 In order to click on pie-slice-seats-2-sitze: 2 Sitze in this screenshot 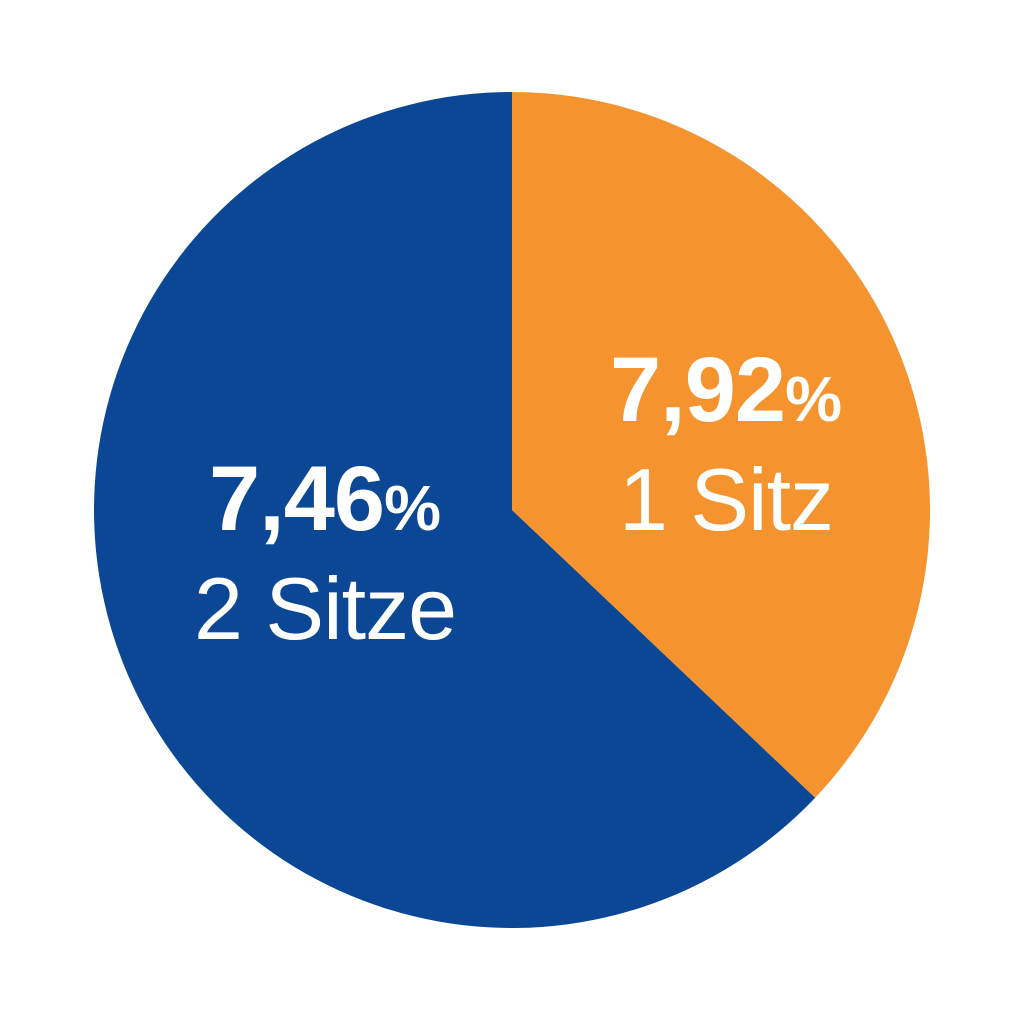, I will do `click(325, 608)`.